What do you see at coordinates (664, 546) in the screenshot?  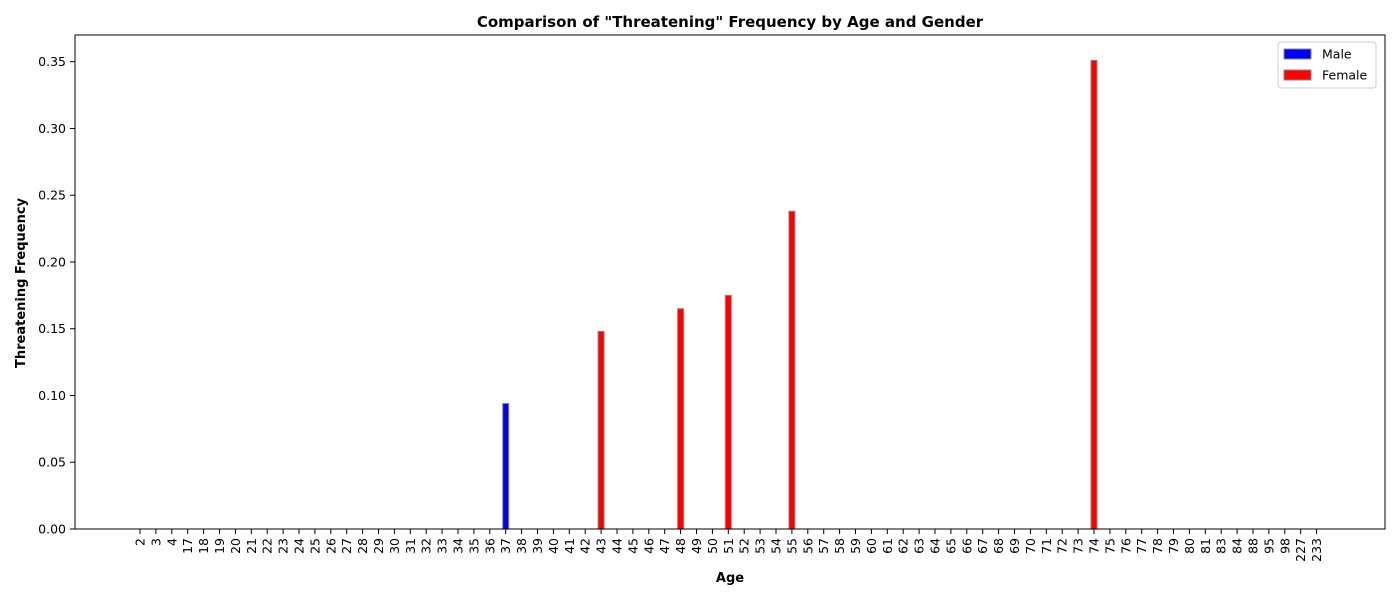 I see `x-tick-label: 47` at bounding box center [664, 546].